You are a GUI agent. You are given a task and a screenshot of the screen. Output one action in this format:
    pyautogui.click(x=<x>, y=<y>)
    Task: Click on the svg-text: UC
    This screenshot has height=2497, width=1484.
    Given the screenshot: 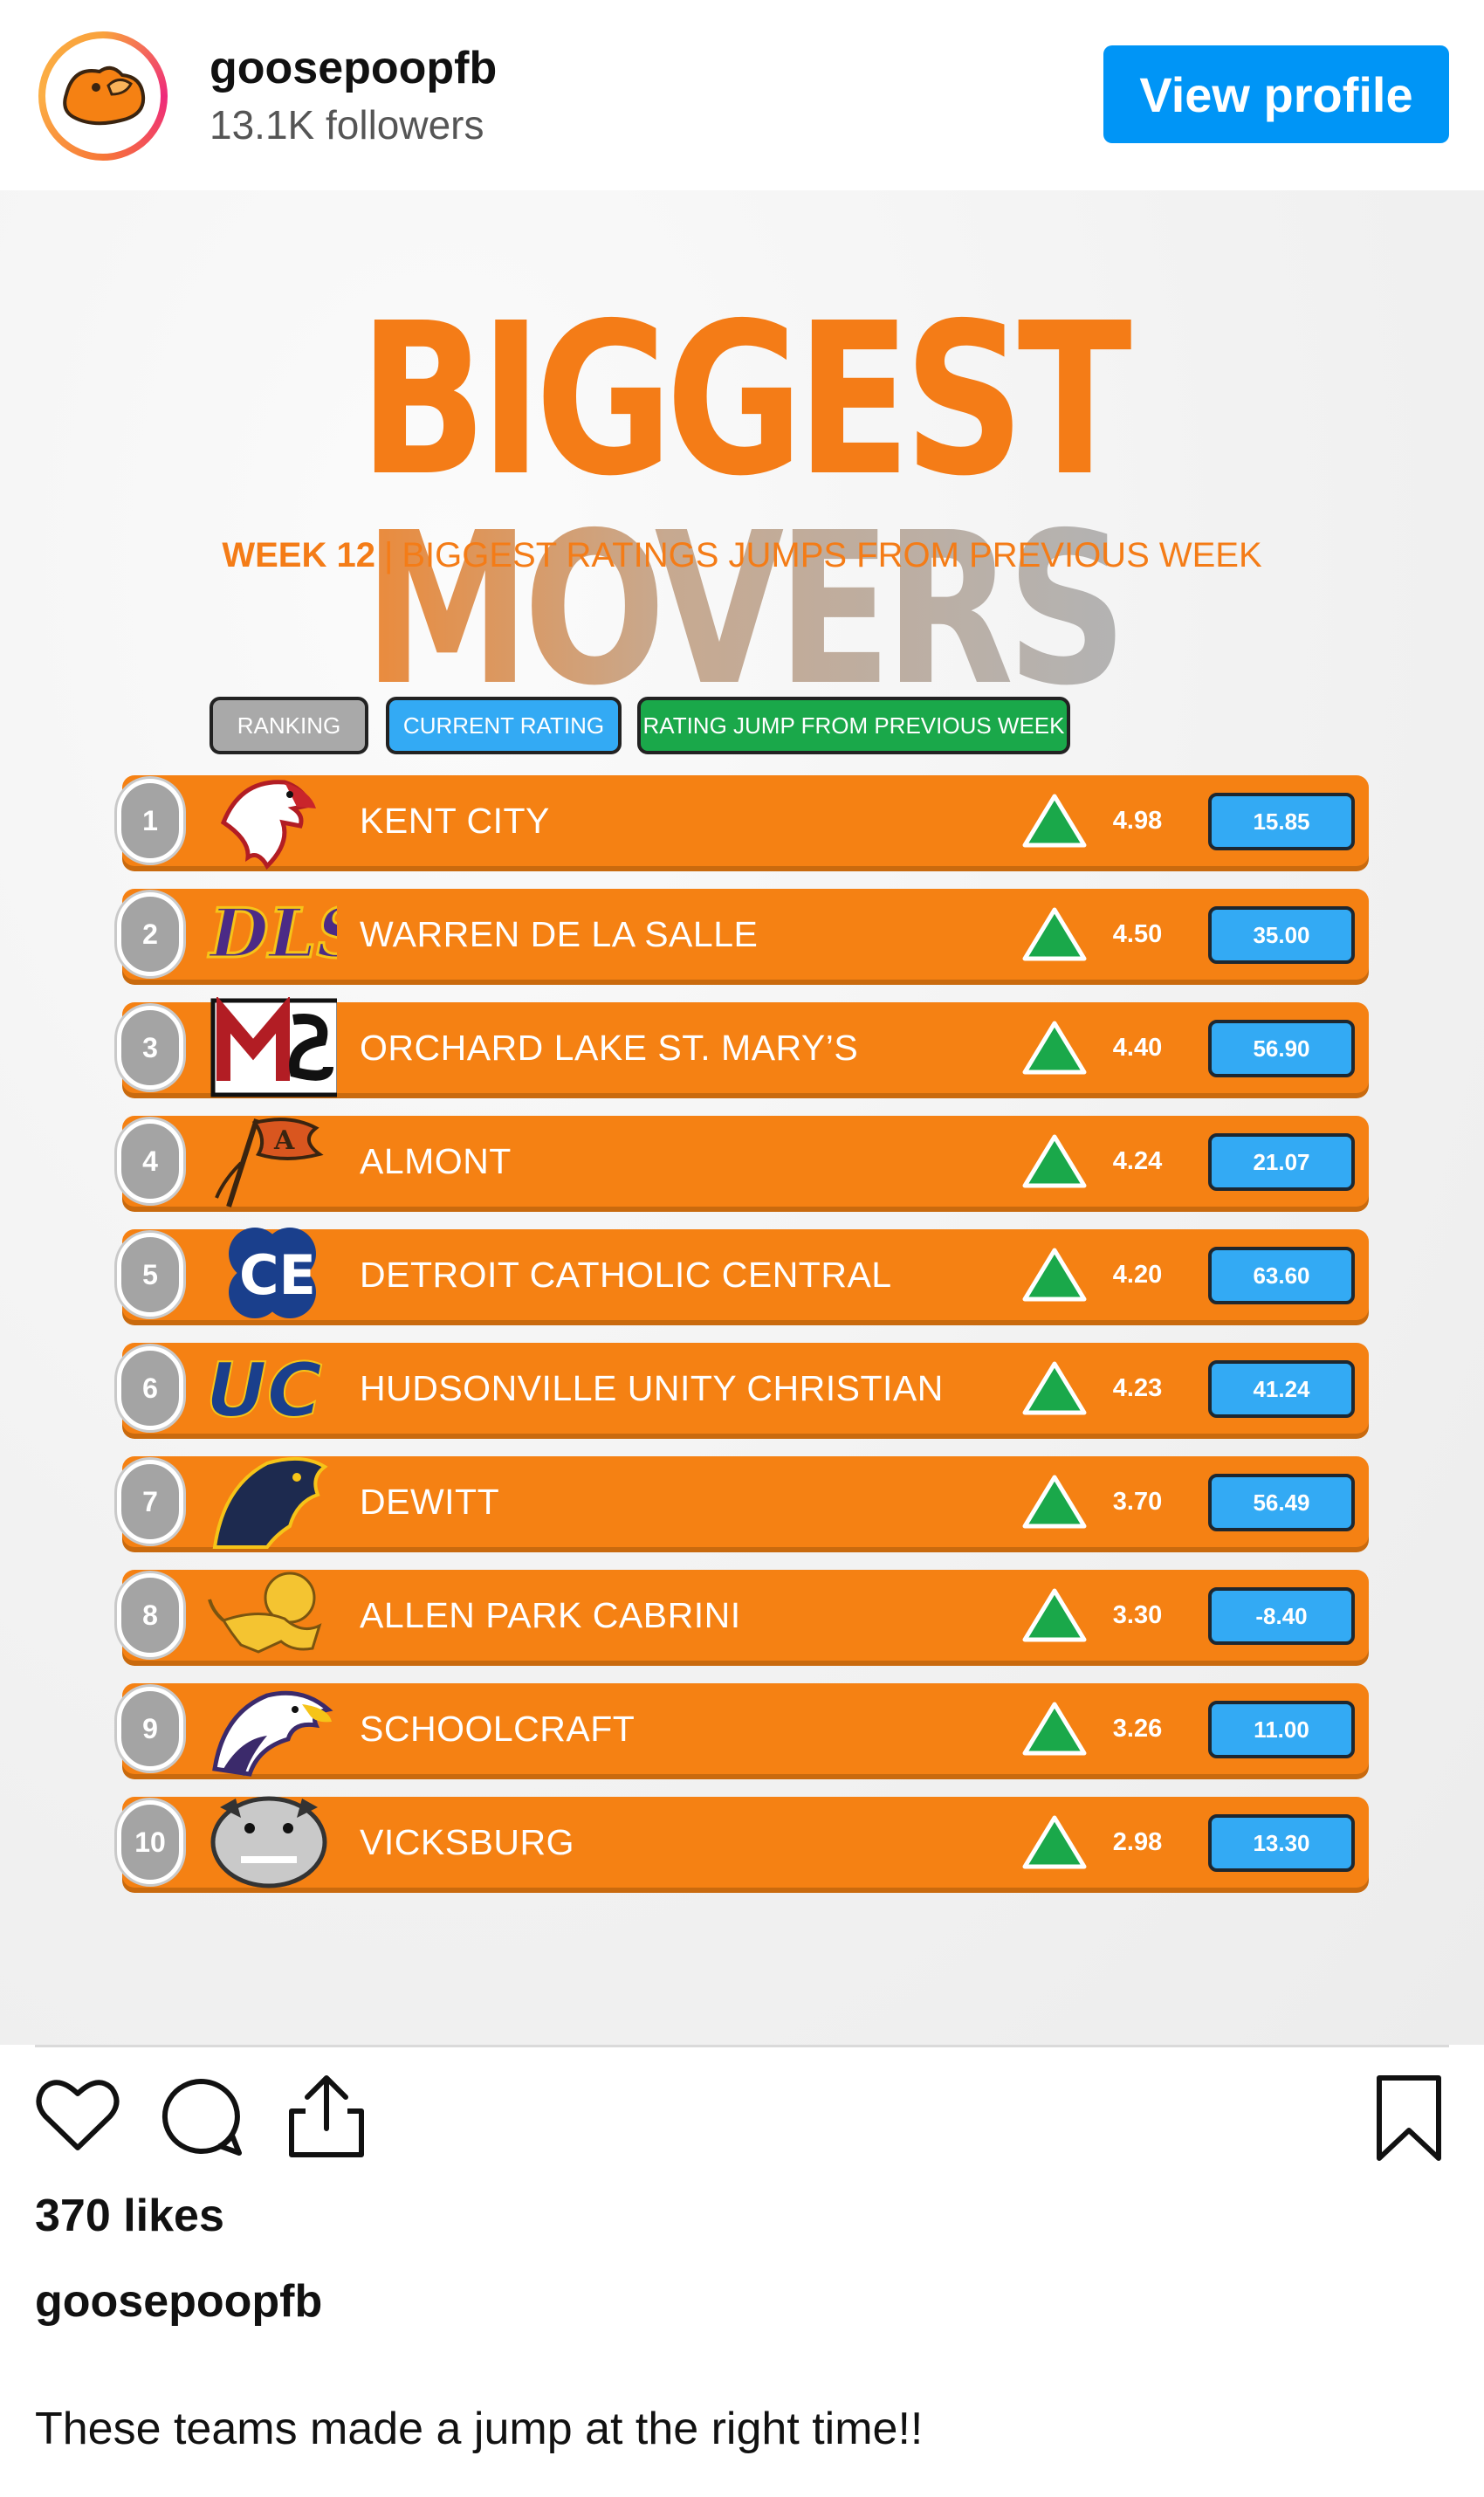 What is the action you would take?
    pyautogui.click(x=264, y=1390)
    